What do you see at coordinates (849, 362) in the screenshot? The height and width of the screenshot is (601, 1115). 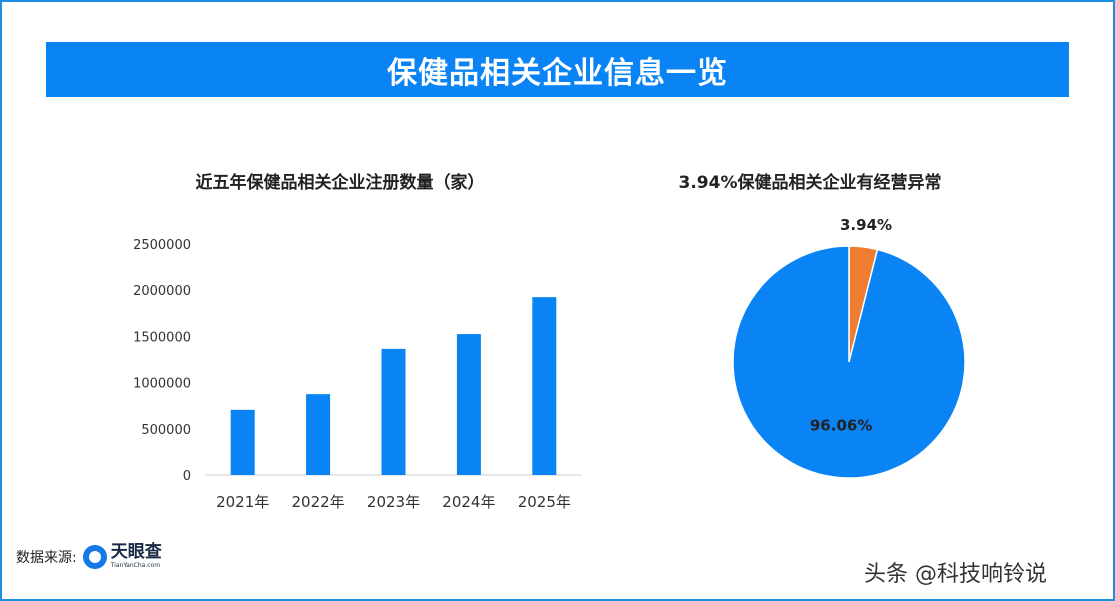 I see `pie-slice` at bounding box center [849, 362].